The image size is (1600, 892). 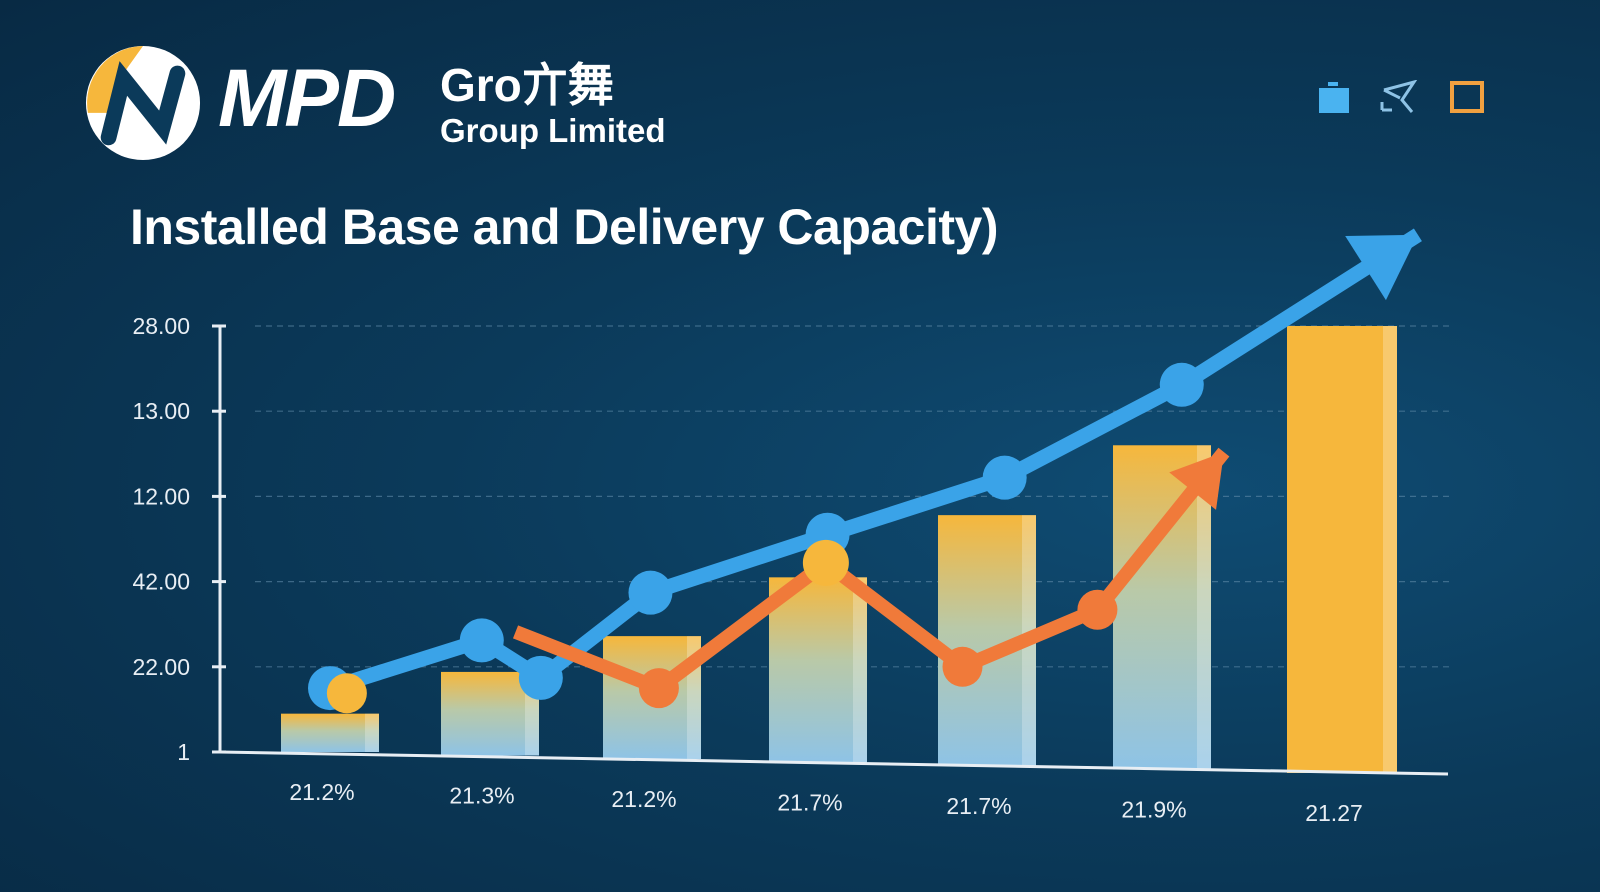 What do you see at coordinates (553, 130) in the screenshot?
I see `brand-subtitle: Group Limited` at bounding box center [553, 130].